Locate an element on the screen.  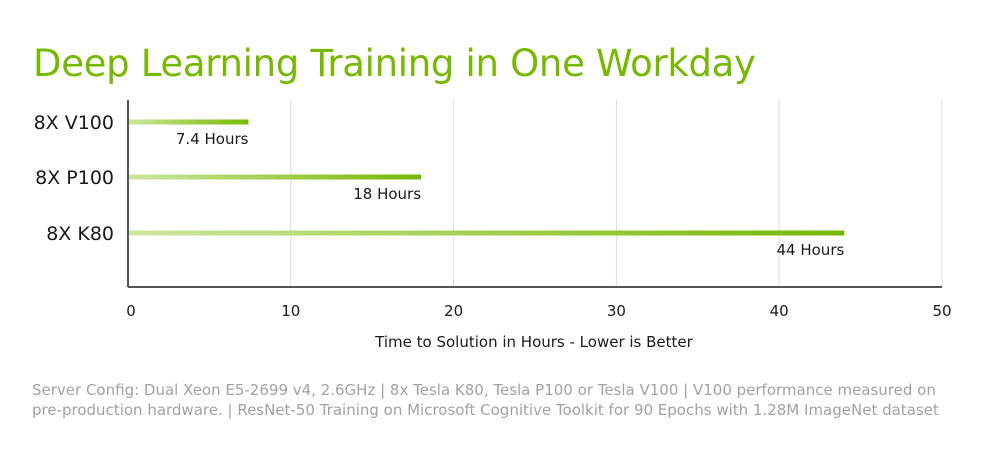
data-label: 18 Hours is located at coordinates (387, 194).